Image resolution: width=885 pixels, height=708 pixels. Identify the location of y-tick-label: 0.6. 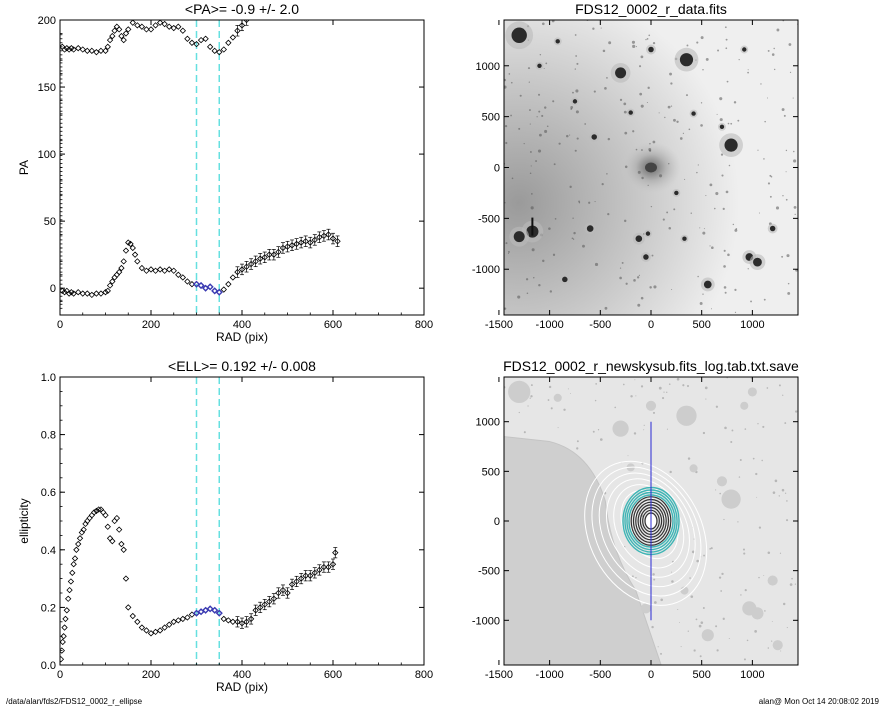
(48, 493).